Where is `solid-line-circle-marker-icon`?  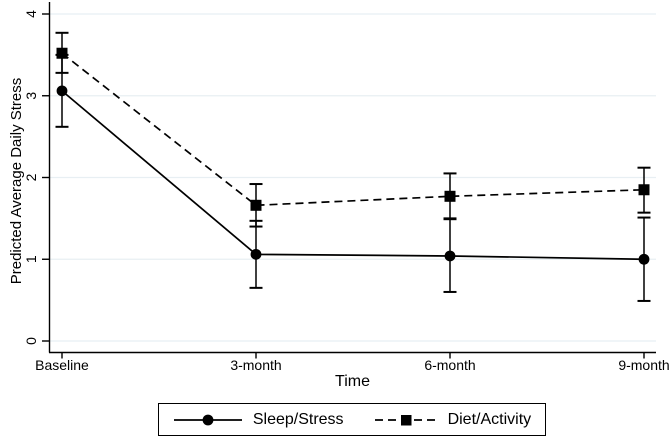
solid-line-circle-marker-icon is located at coordinates (207, 419).